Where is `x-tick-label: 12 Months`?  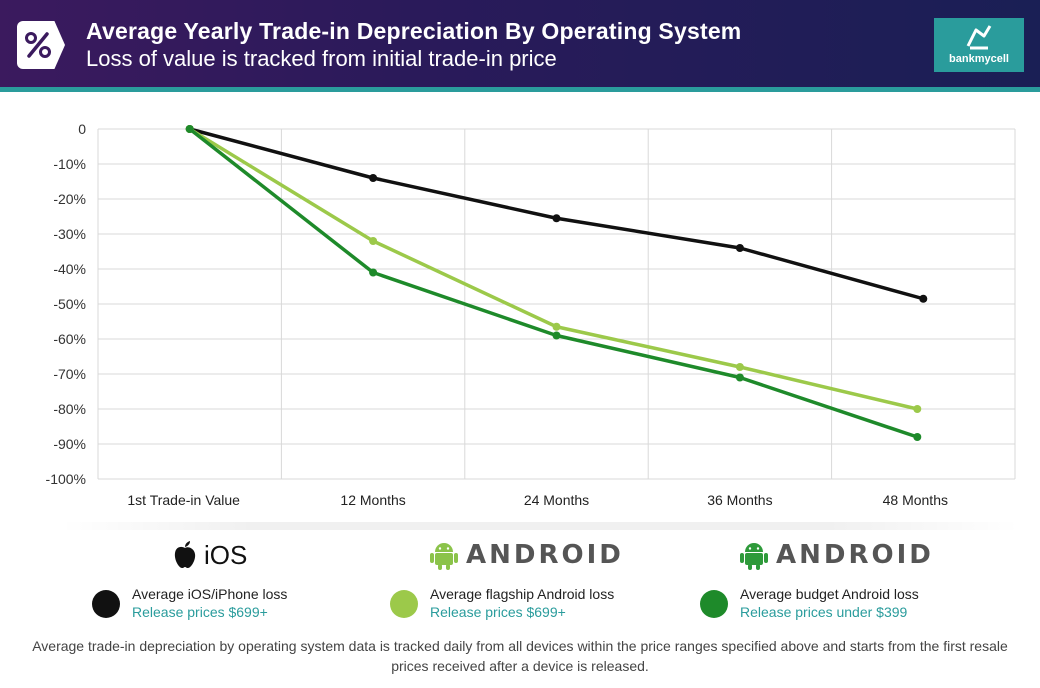
x-tick-label: 12 Months is located at coordinates (372, 500).